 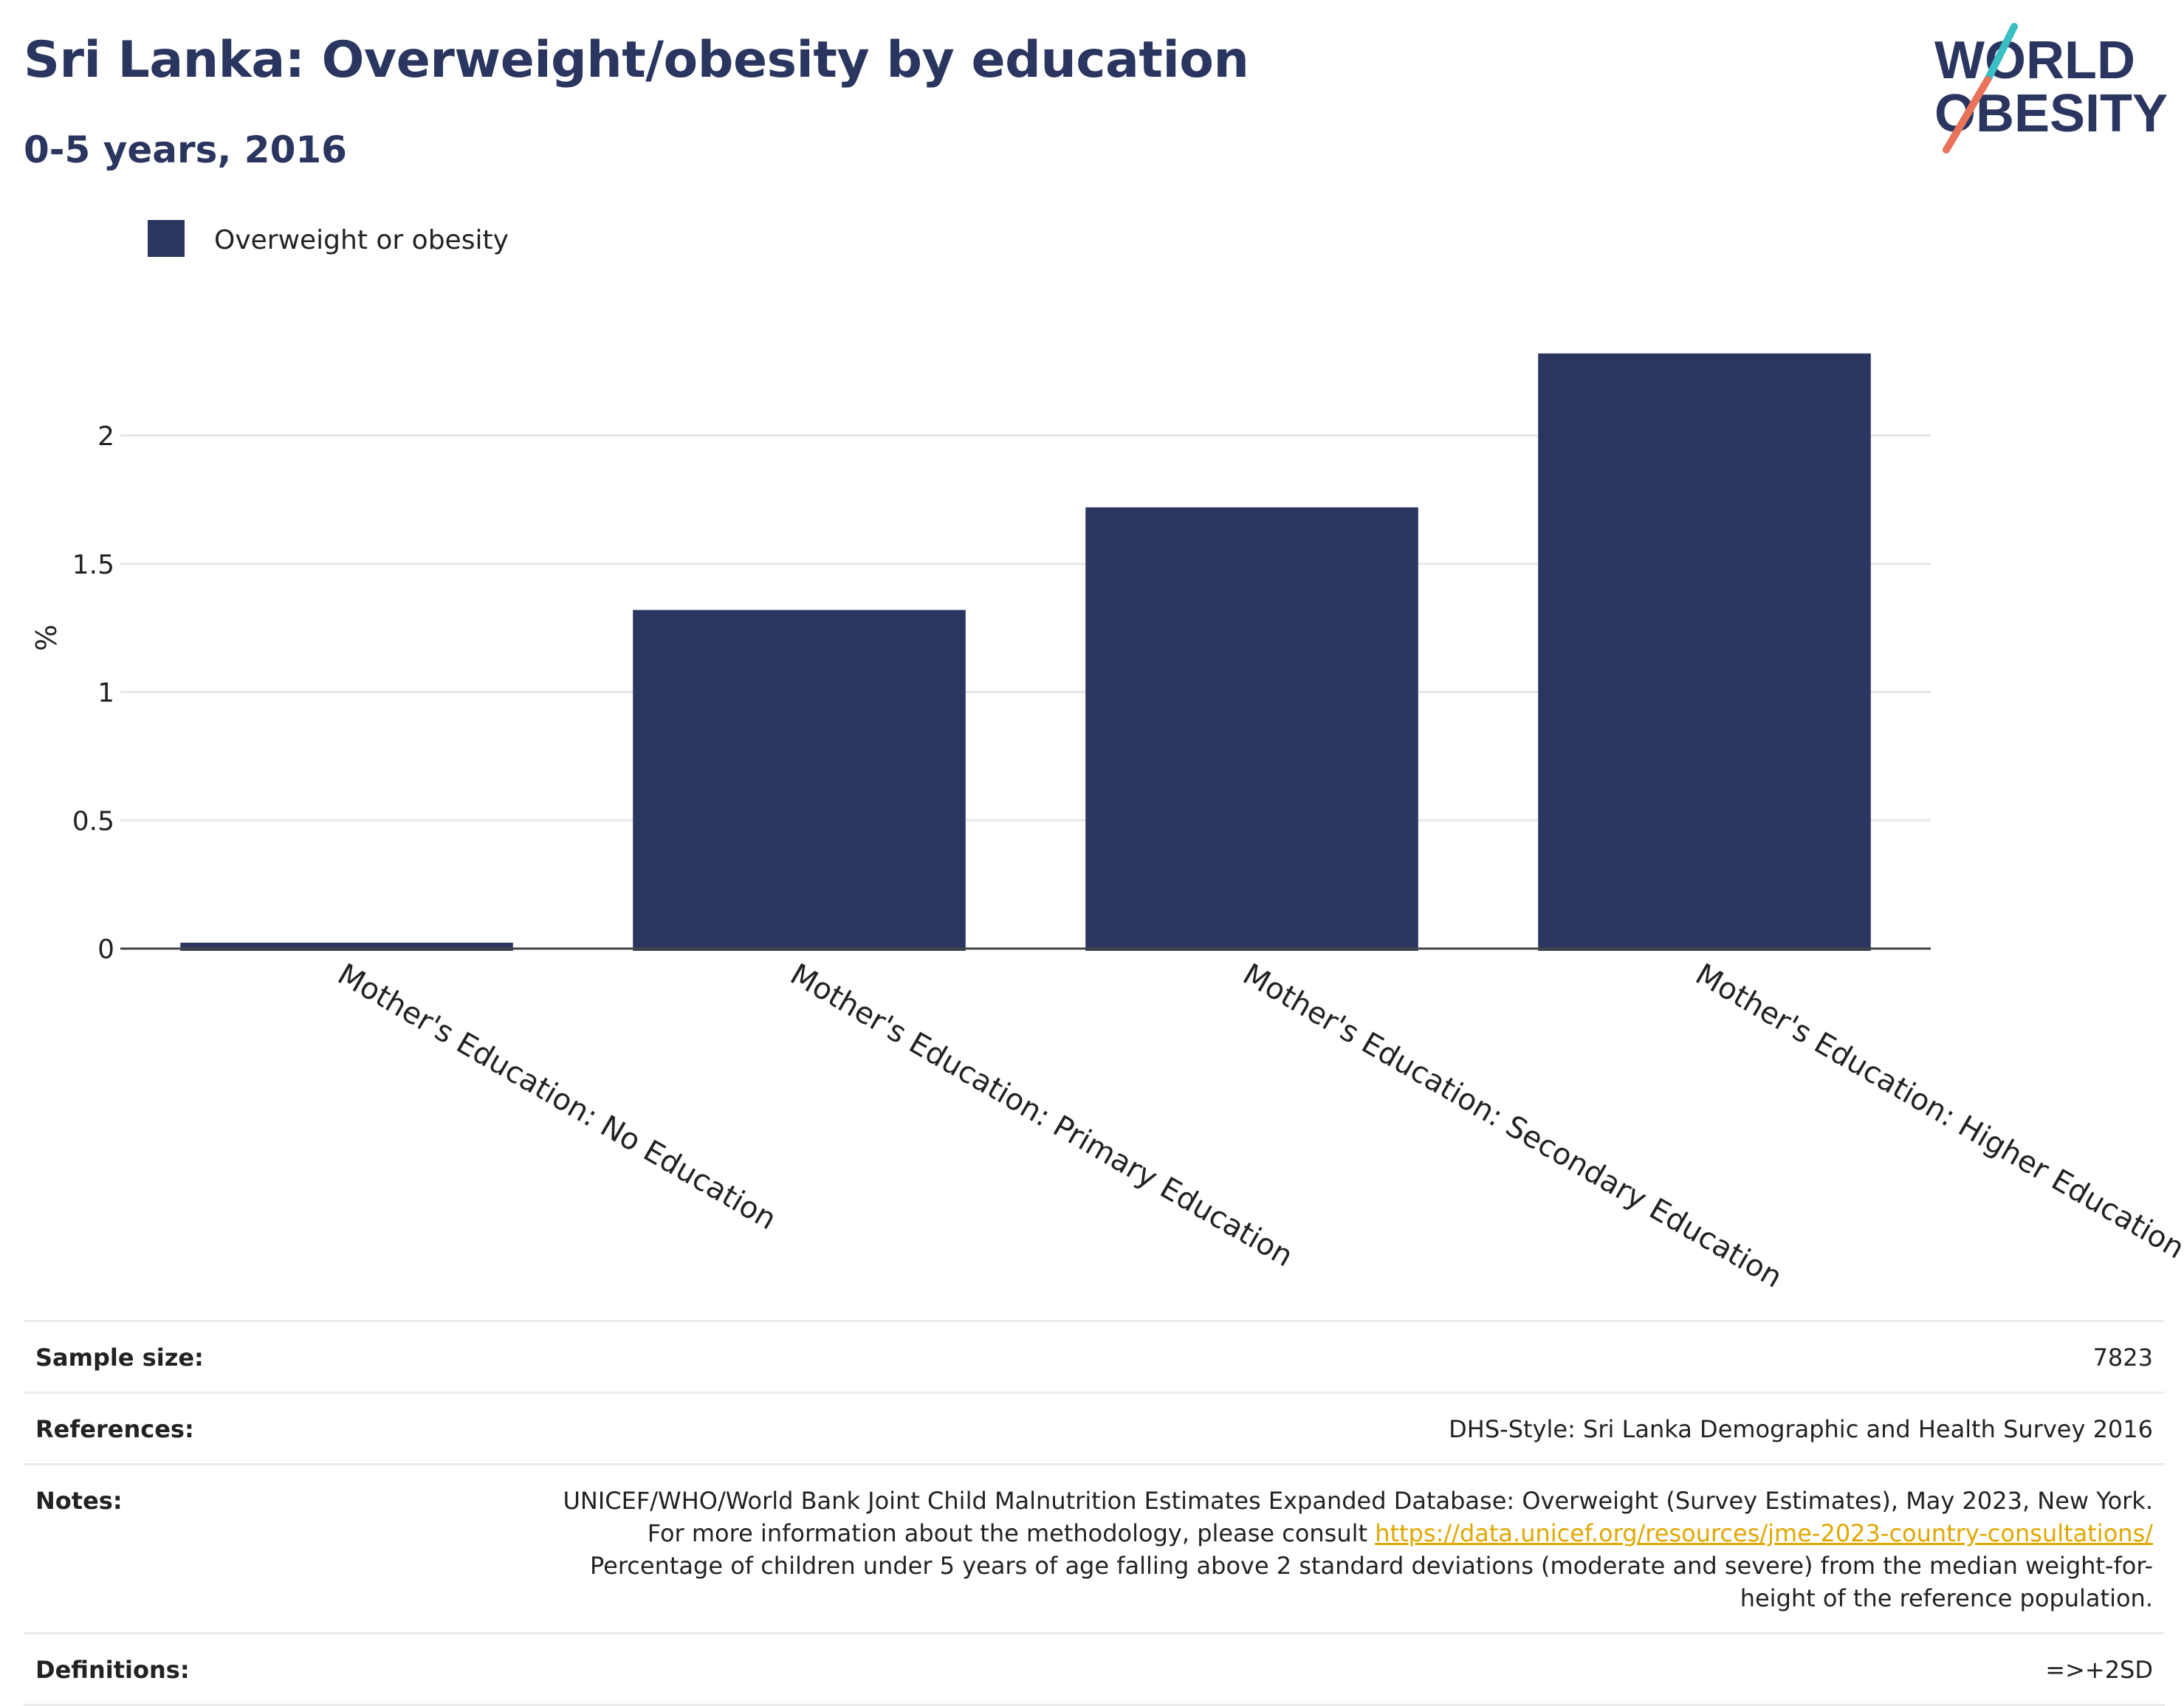 What do you see at coordinates (2099, 1670) in the screenshot?
I see `definitions-value: =>+2SD` at bounding box center [2099, 1670].